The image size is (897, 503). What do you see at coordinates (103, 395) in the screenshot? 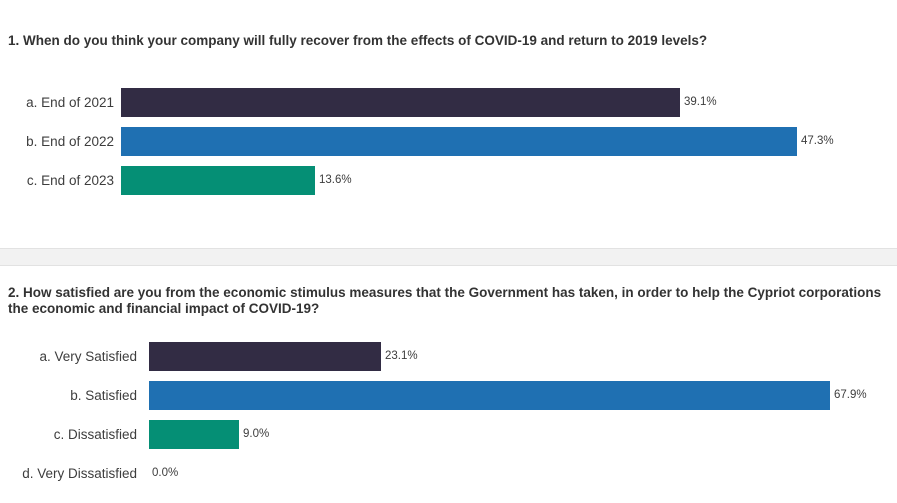
I see `category-label: b. Satisfied` at bounding box center [103, 395].